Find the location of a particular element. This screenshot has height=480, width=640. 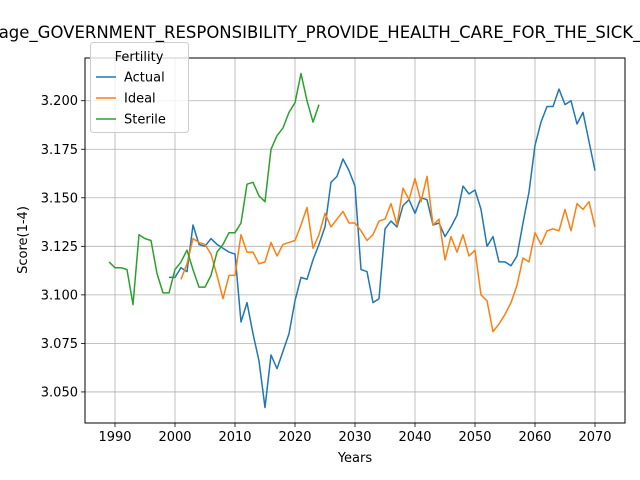

legend-box is located at coordinates (139, 87).